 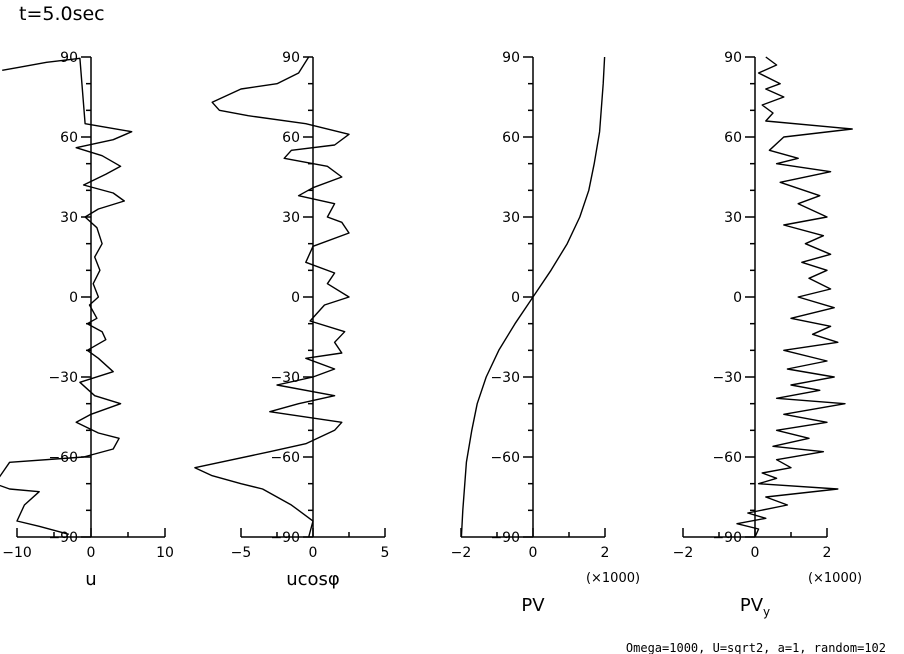 What do you see at coordinates (756, 647) in the screenshot?
I see `footnote: Omega=1000, U=sqrt2, a=1, random=102` at bounding box center [756, 647].